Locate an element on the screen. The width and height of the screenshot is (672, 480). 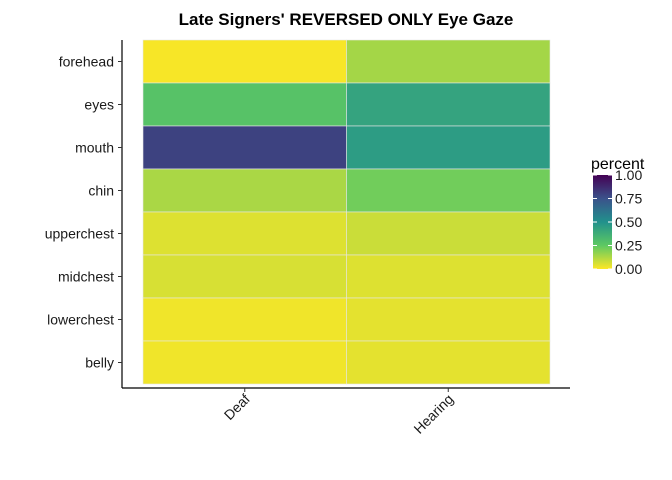
x-tick-label-Hearing: Hearing is located at coordinates (433, 414).